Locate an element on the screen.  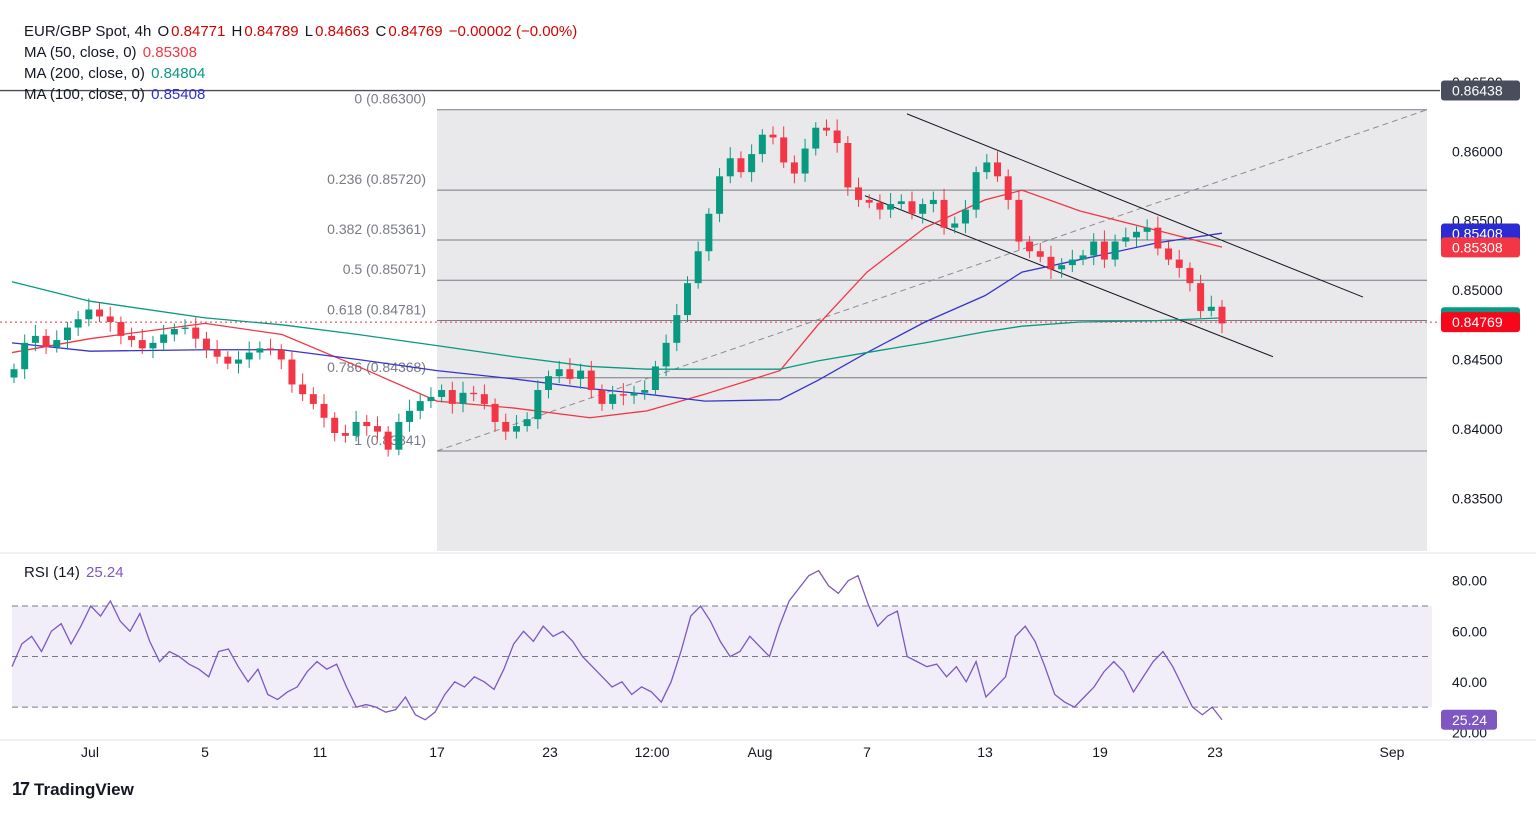
price-axis-tick-label: 0.84000 is located at coordinates (1477, 429).